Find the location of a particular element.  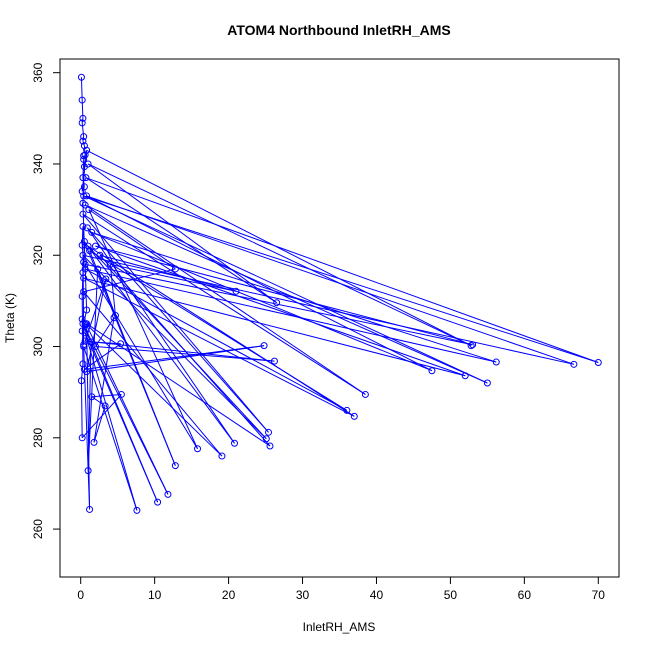

y-tick-label: 340 is located at coordinates (38, 164).